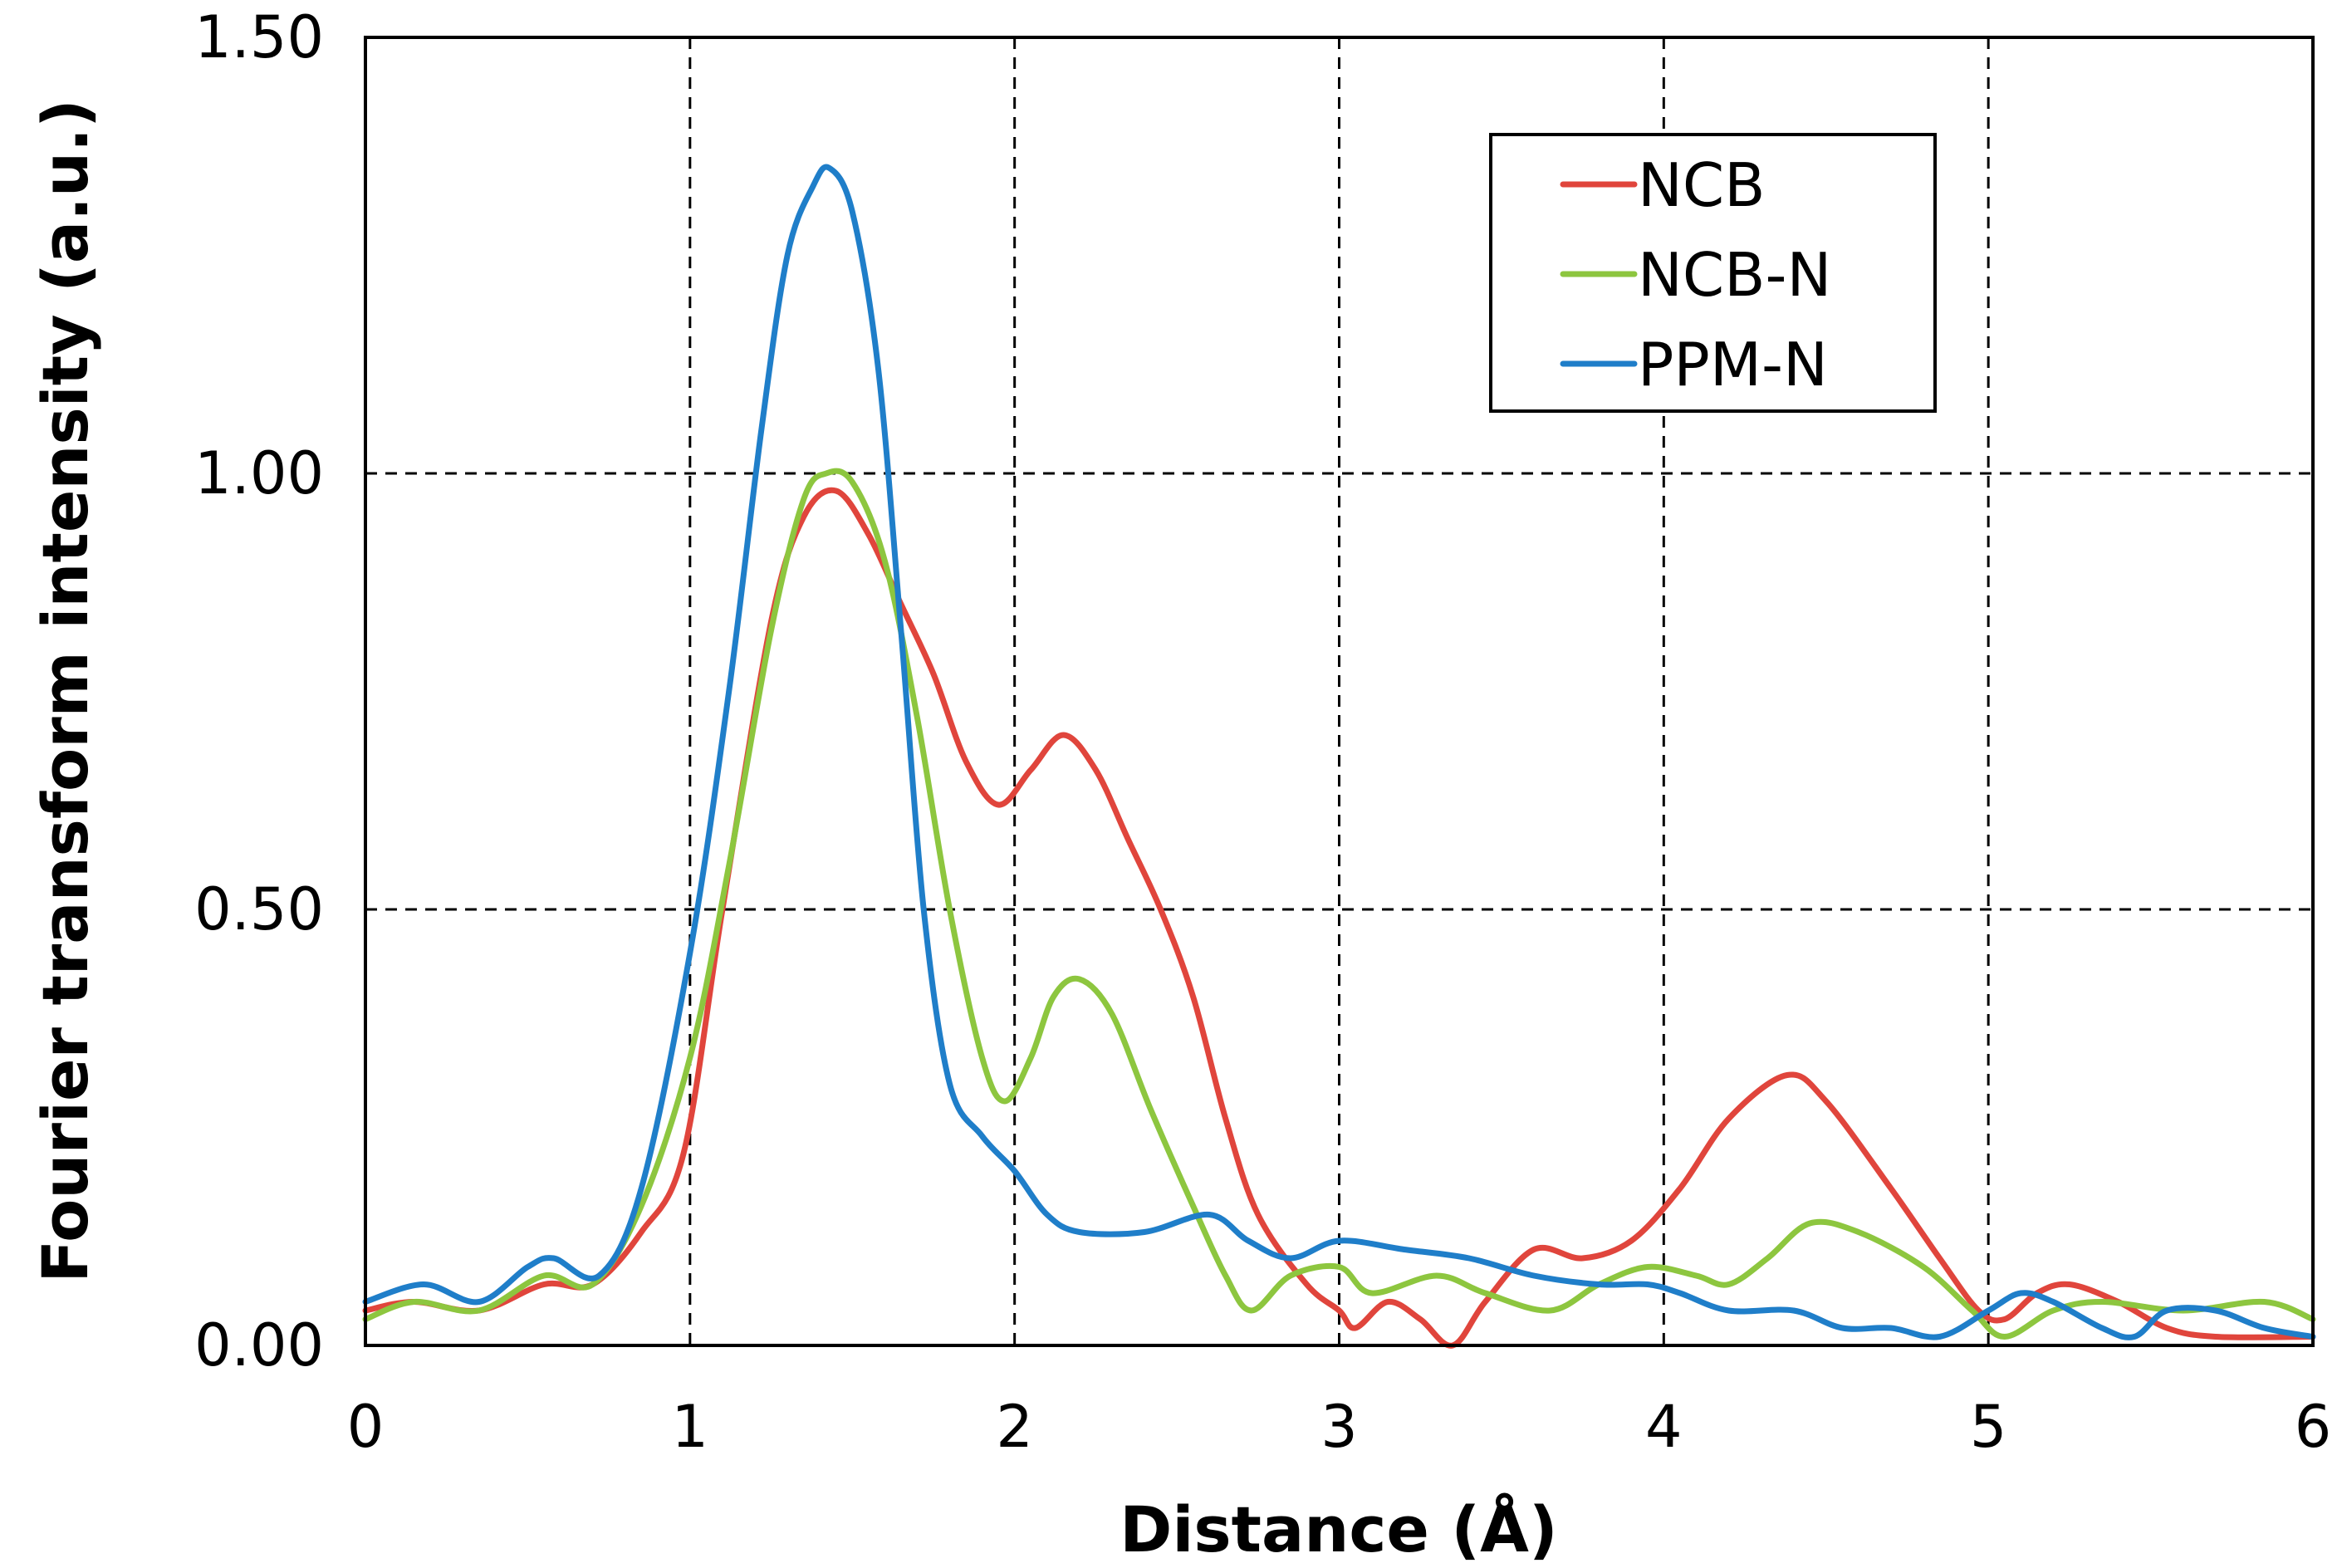 The image size is (2342, 1568). I want to click on y-tick-label: 0.50, so click(259, 909).